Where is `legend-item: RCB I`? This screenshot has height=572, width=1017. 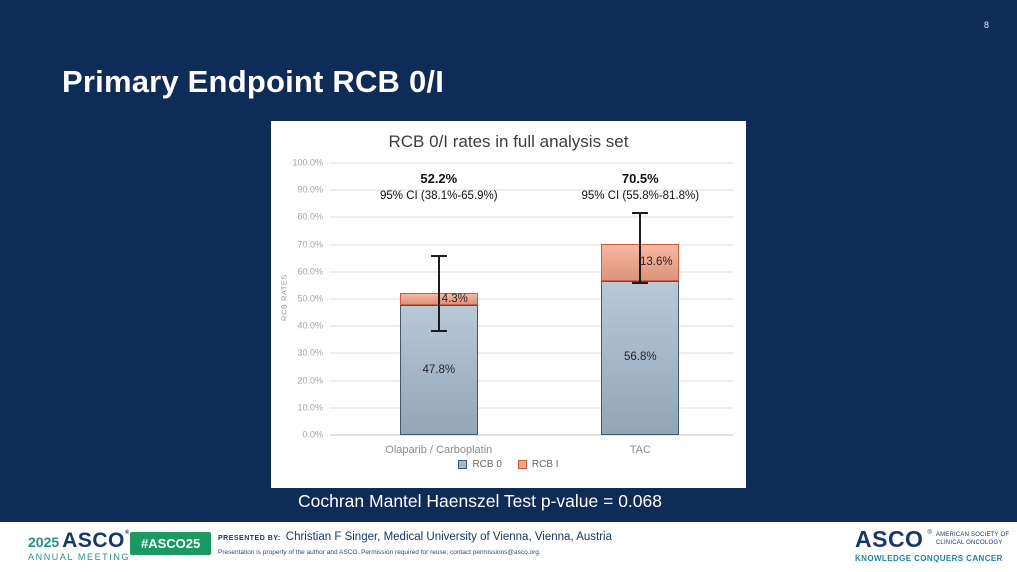
legend-item: RCB I is located at coordinates (538, 464).